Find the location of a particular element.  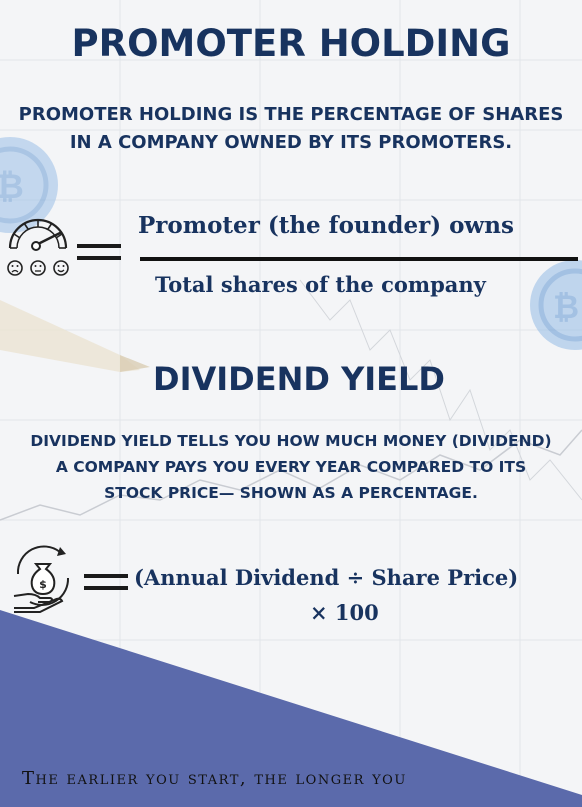

fraction-bar is located at coordinates (359, 259).